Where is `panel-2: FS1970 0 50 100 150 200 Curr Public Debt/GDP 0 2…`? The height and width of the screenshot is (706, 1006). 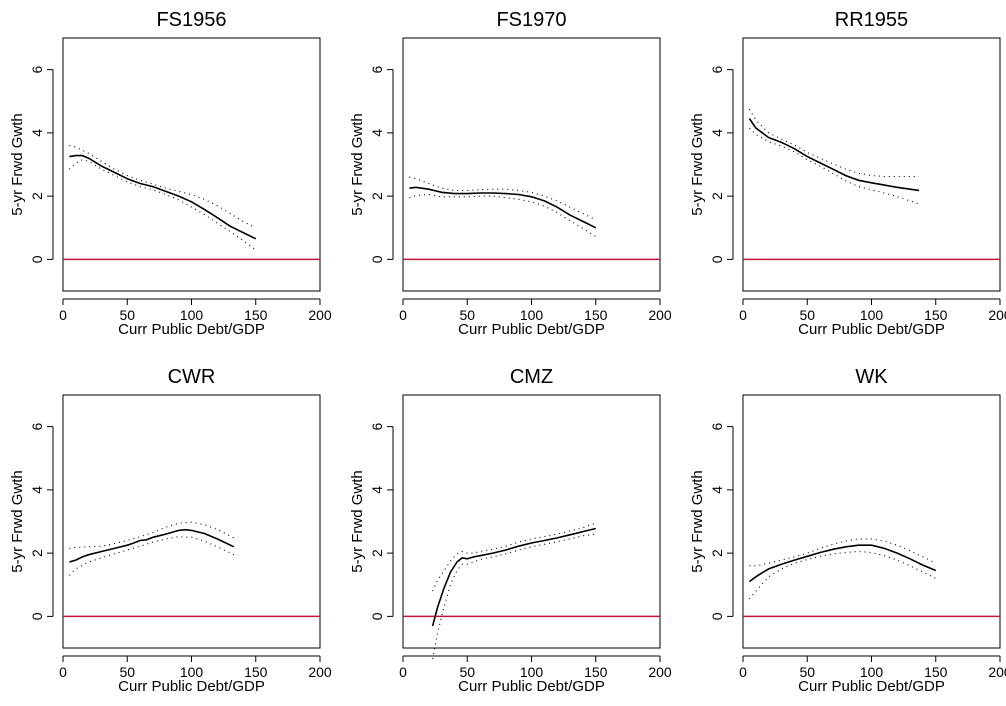 panel-2: FS1970 0 50 100 150 200 Curr Public Debt/GDP 0 2… is located at coordinates (510, 173).